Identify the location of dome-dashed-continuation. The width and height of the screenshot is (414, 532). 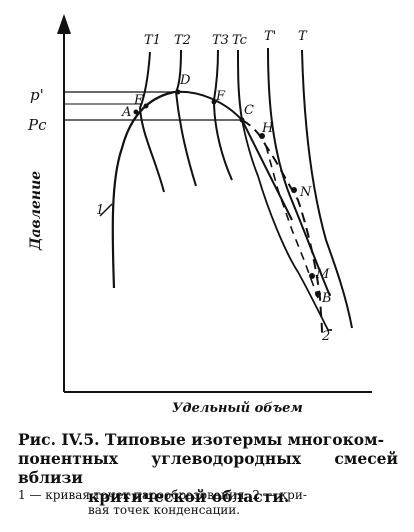
(292, 222).